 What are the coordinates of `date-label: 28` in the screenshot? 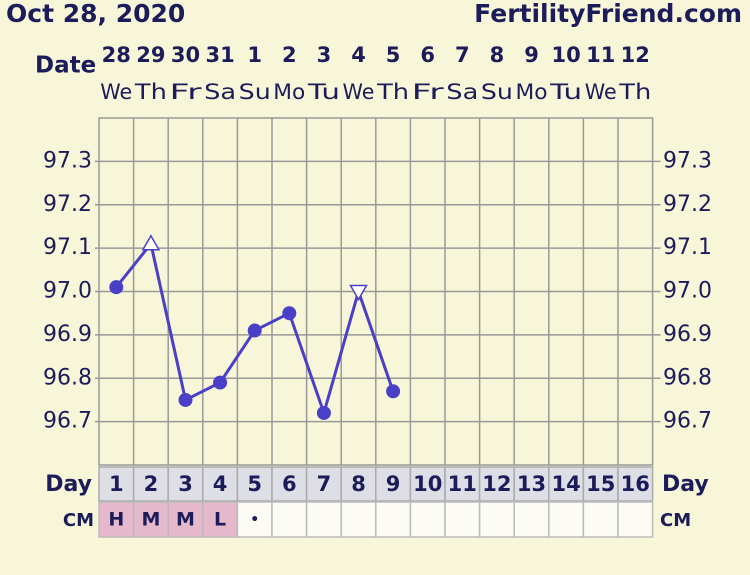 It's located at (116, 55).